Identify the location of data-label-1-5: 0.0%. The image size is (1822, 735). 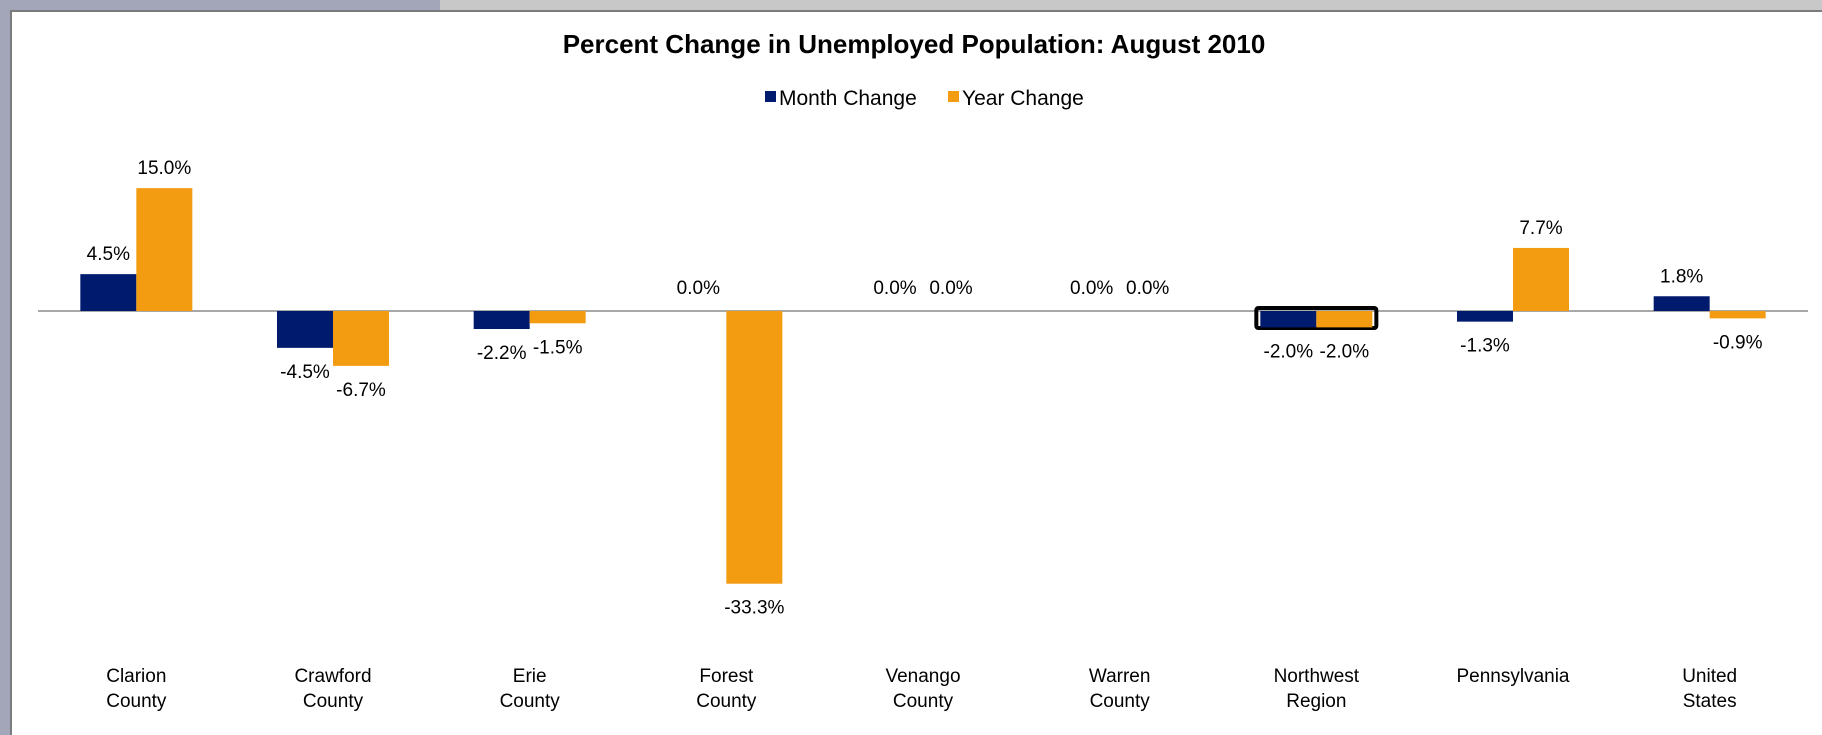
(1147, 288).